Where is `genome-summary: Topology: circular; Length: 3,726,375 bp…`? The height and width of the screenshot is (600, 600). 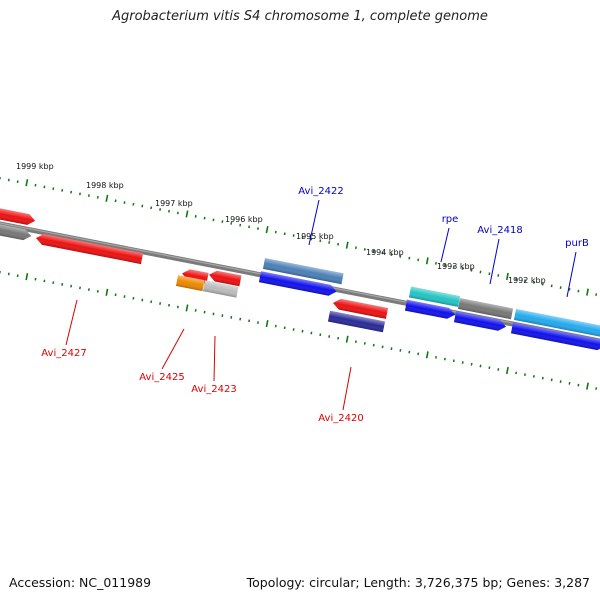 genome-summary: Topology: circular; Length: 3,726,375 bp… is located at coordinates (418, 582).